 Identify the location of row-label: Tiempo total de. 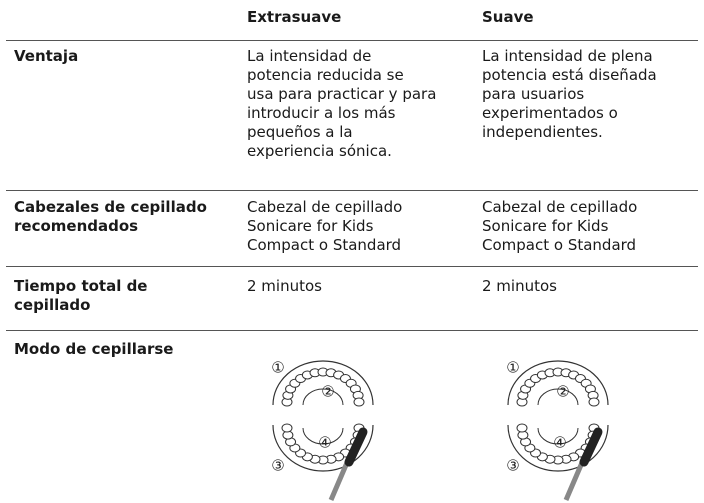
(81, 286).